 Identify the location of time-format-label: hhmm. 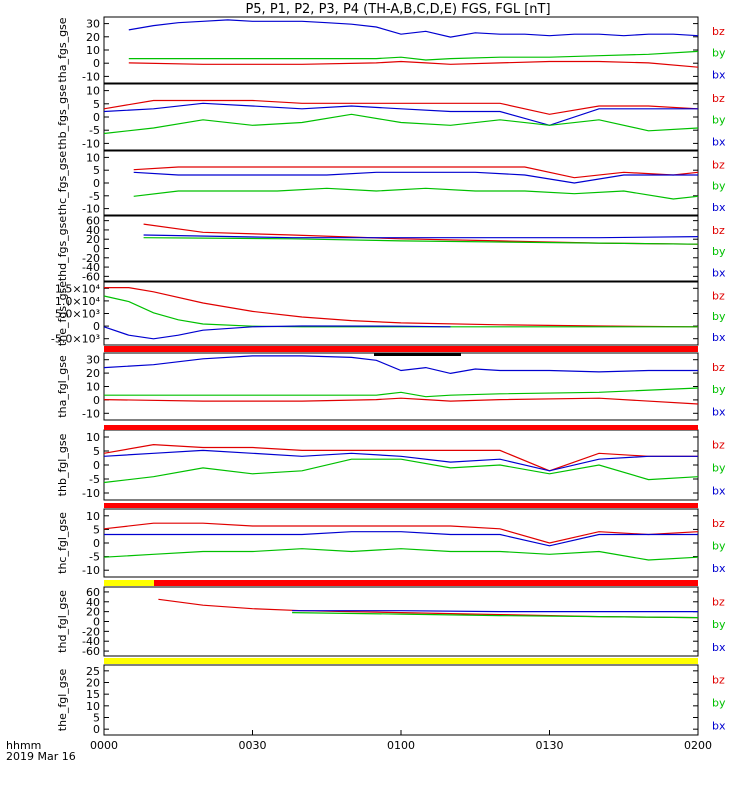
(23, 745).